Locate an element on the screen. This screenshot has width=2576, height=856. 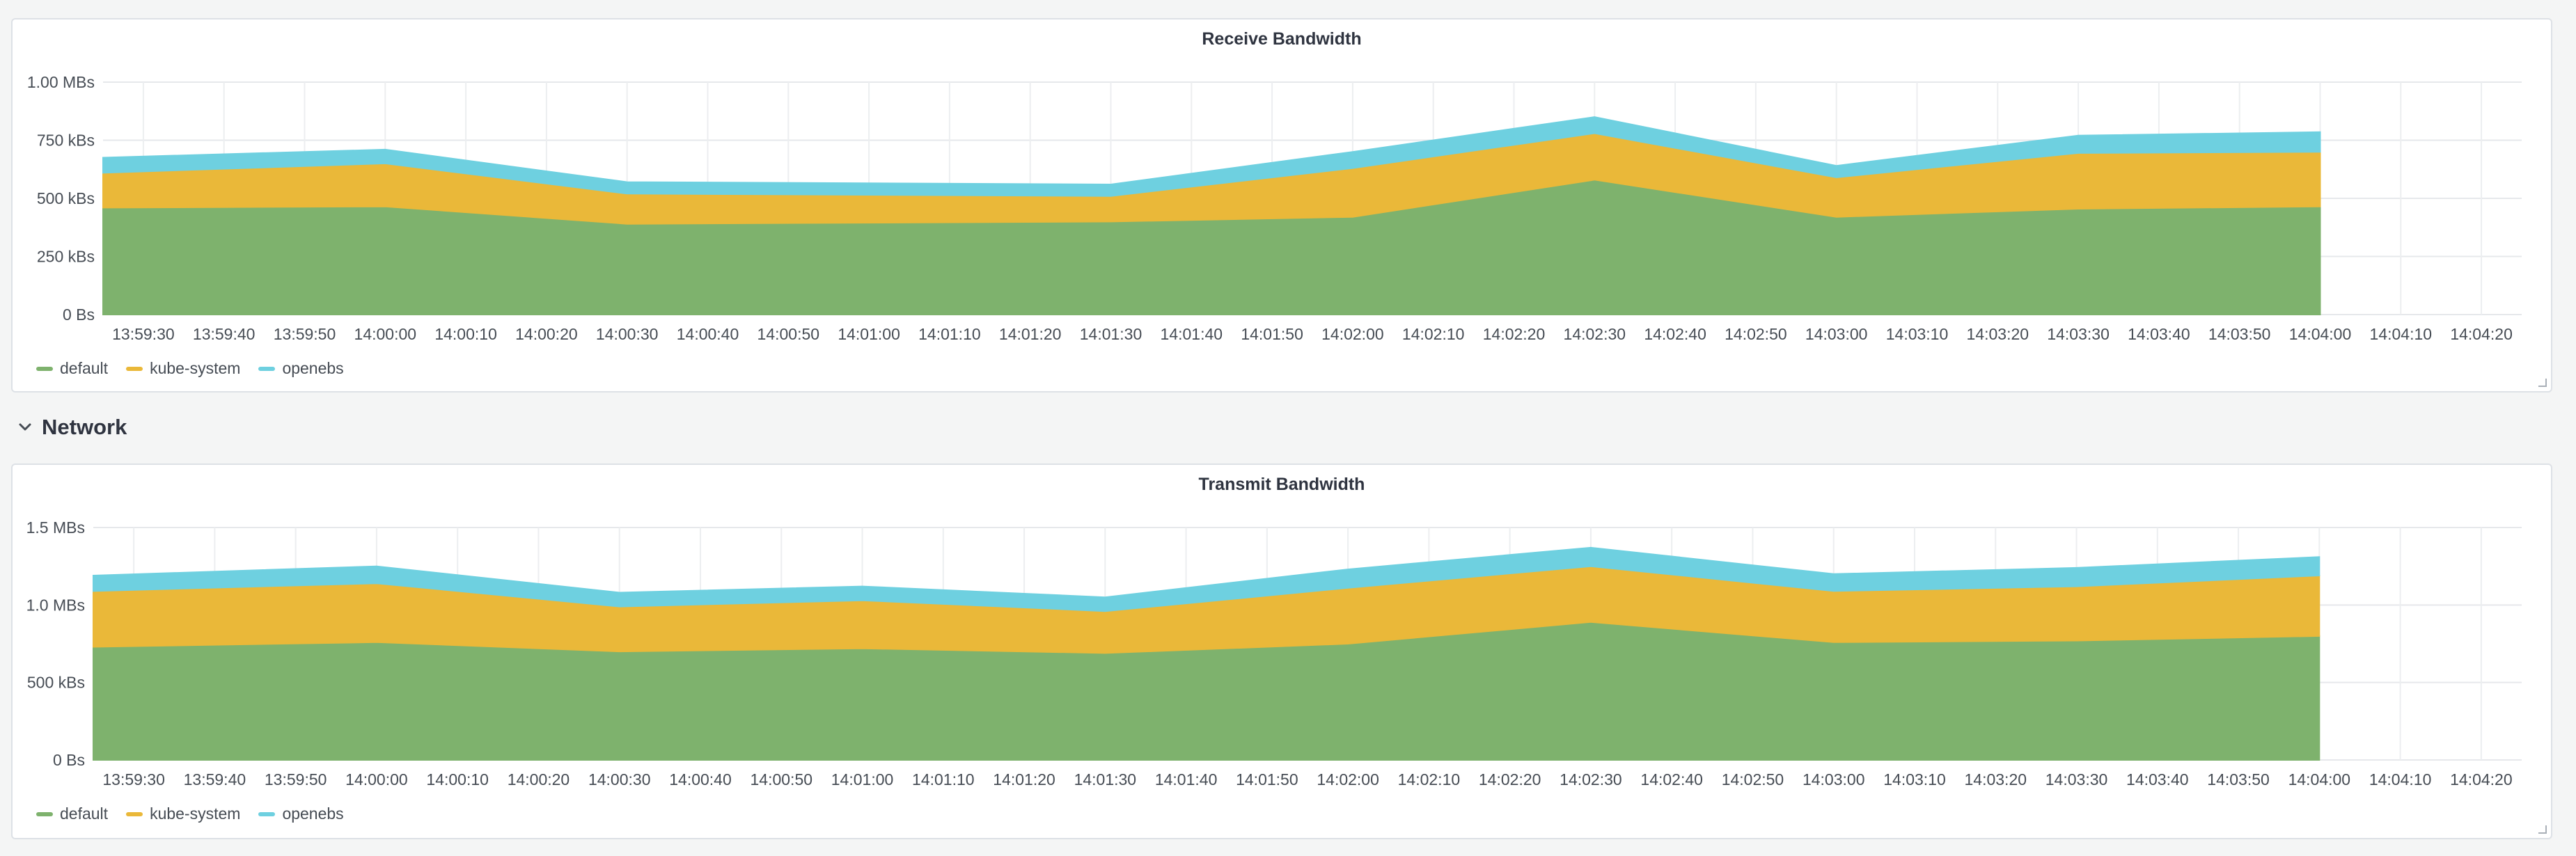
row-header-network: Network is located at coordinates (72, 427).